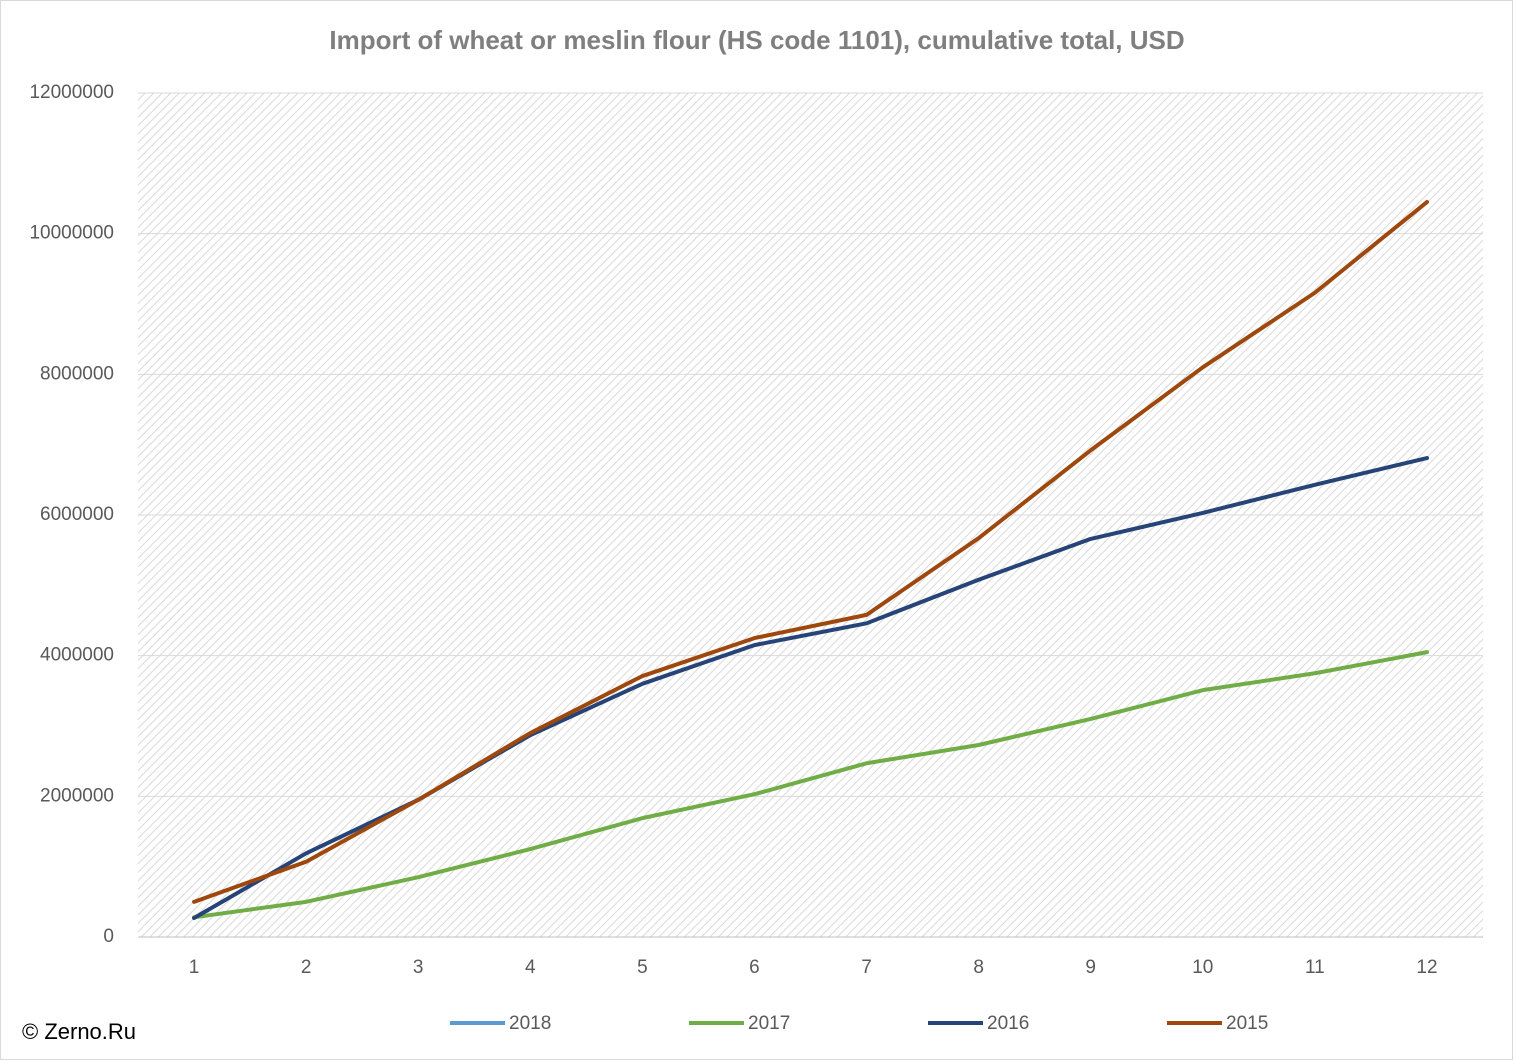  Describe the element at coordinates (77, 655) in the screenshot. I see `y-tick-label: 4000000` at that location.